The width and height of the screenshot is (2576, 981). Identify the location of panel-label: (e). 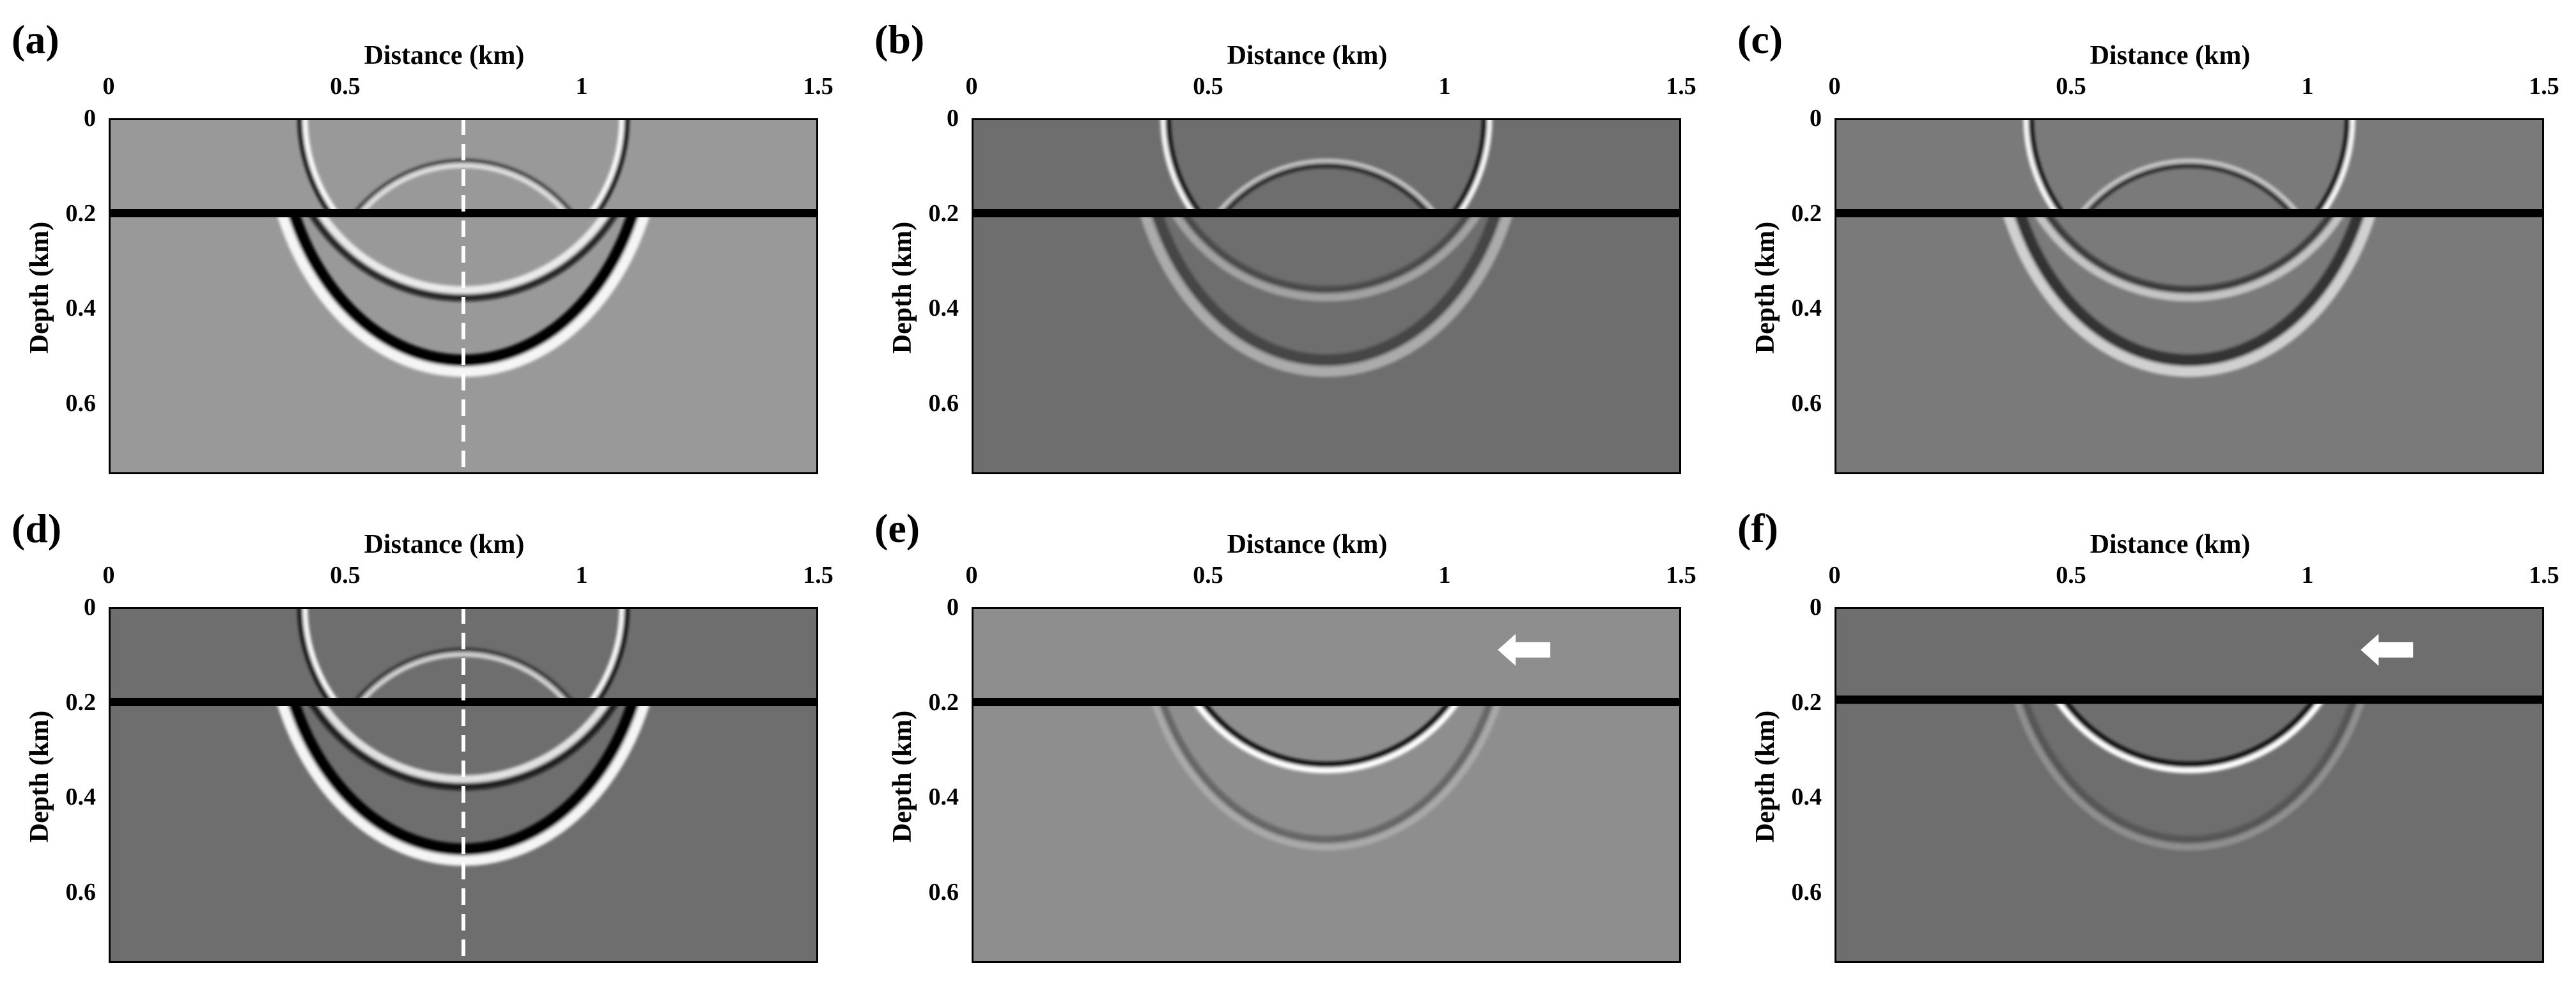
(897, 528).